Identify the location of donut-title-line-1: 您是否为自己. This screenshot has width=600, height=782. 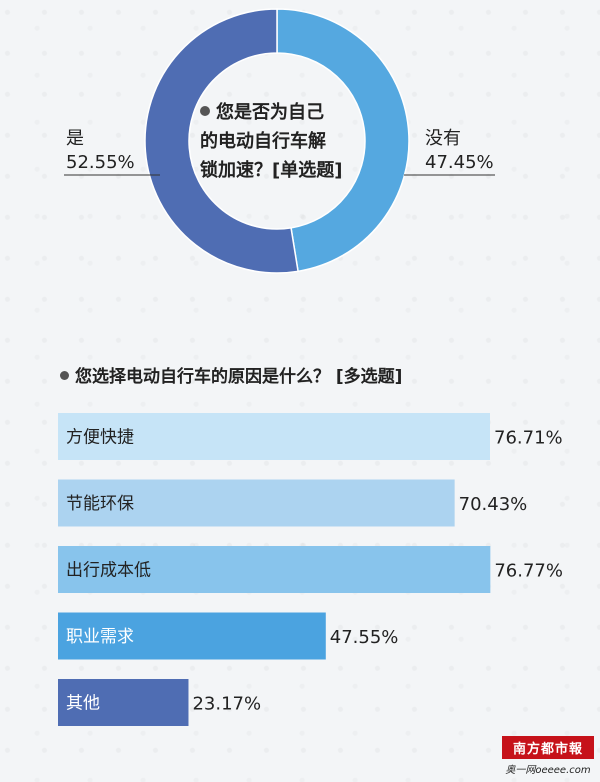
(285, 112).